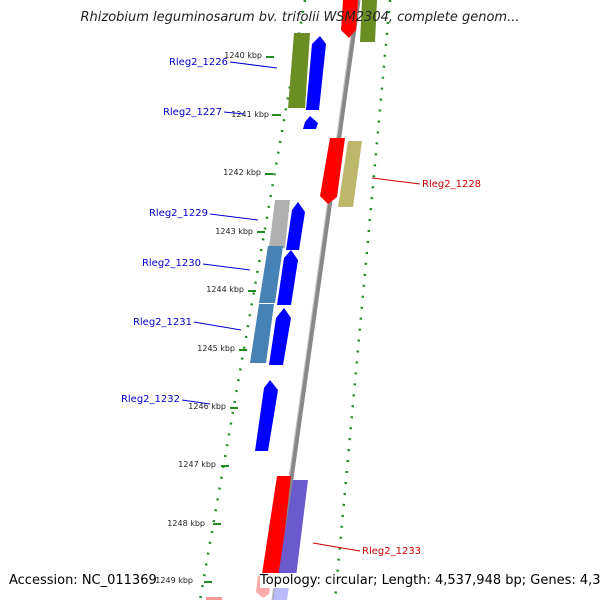  I want to click on gene-label-1233: Rleg2_1233, so click(391, 551).